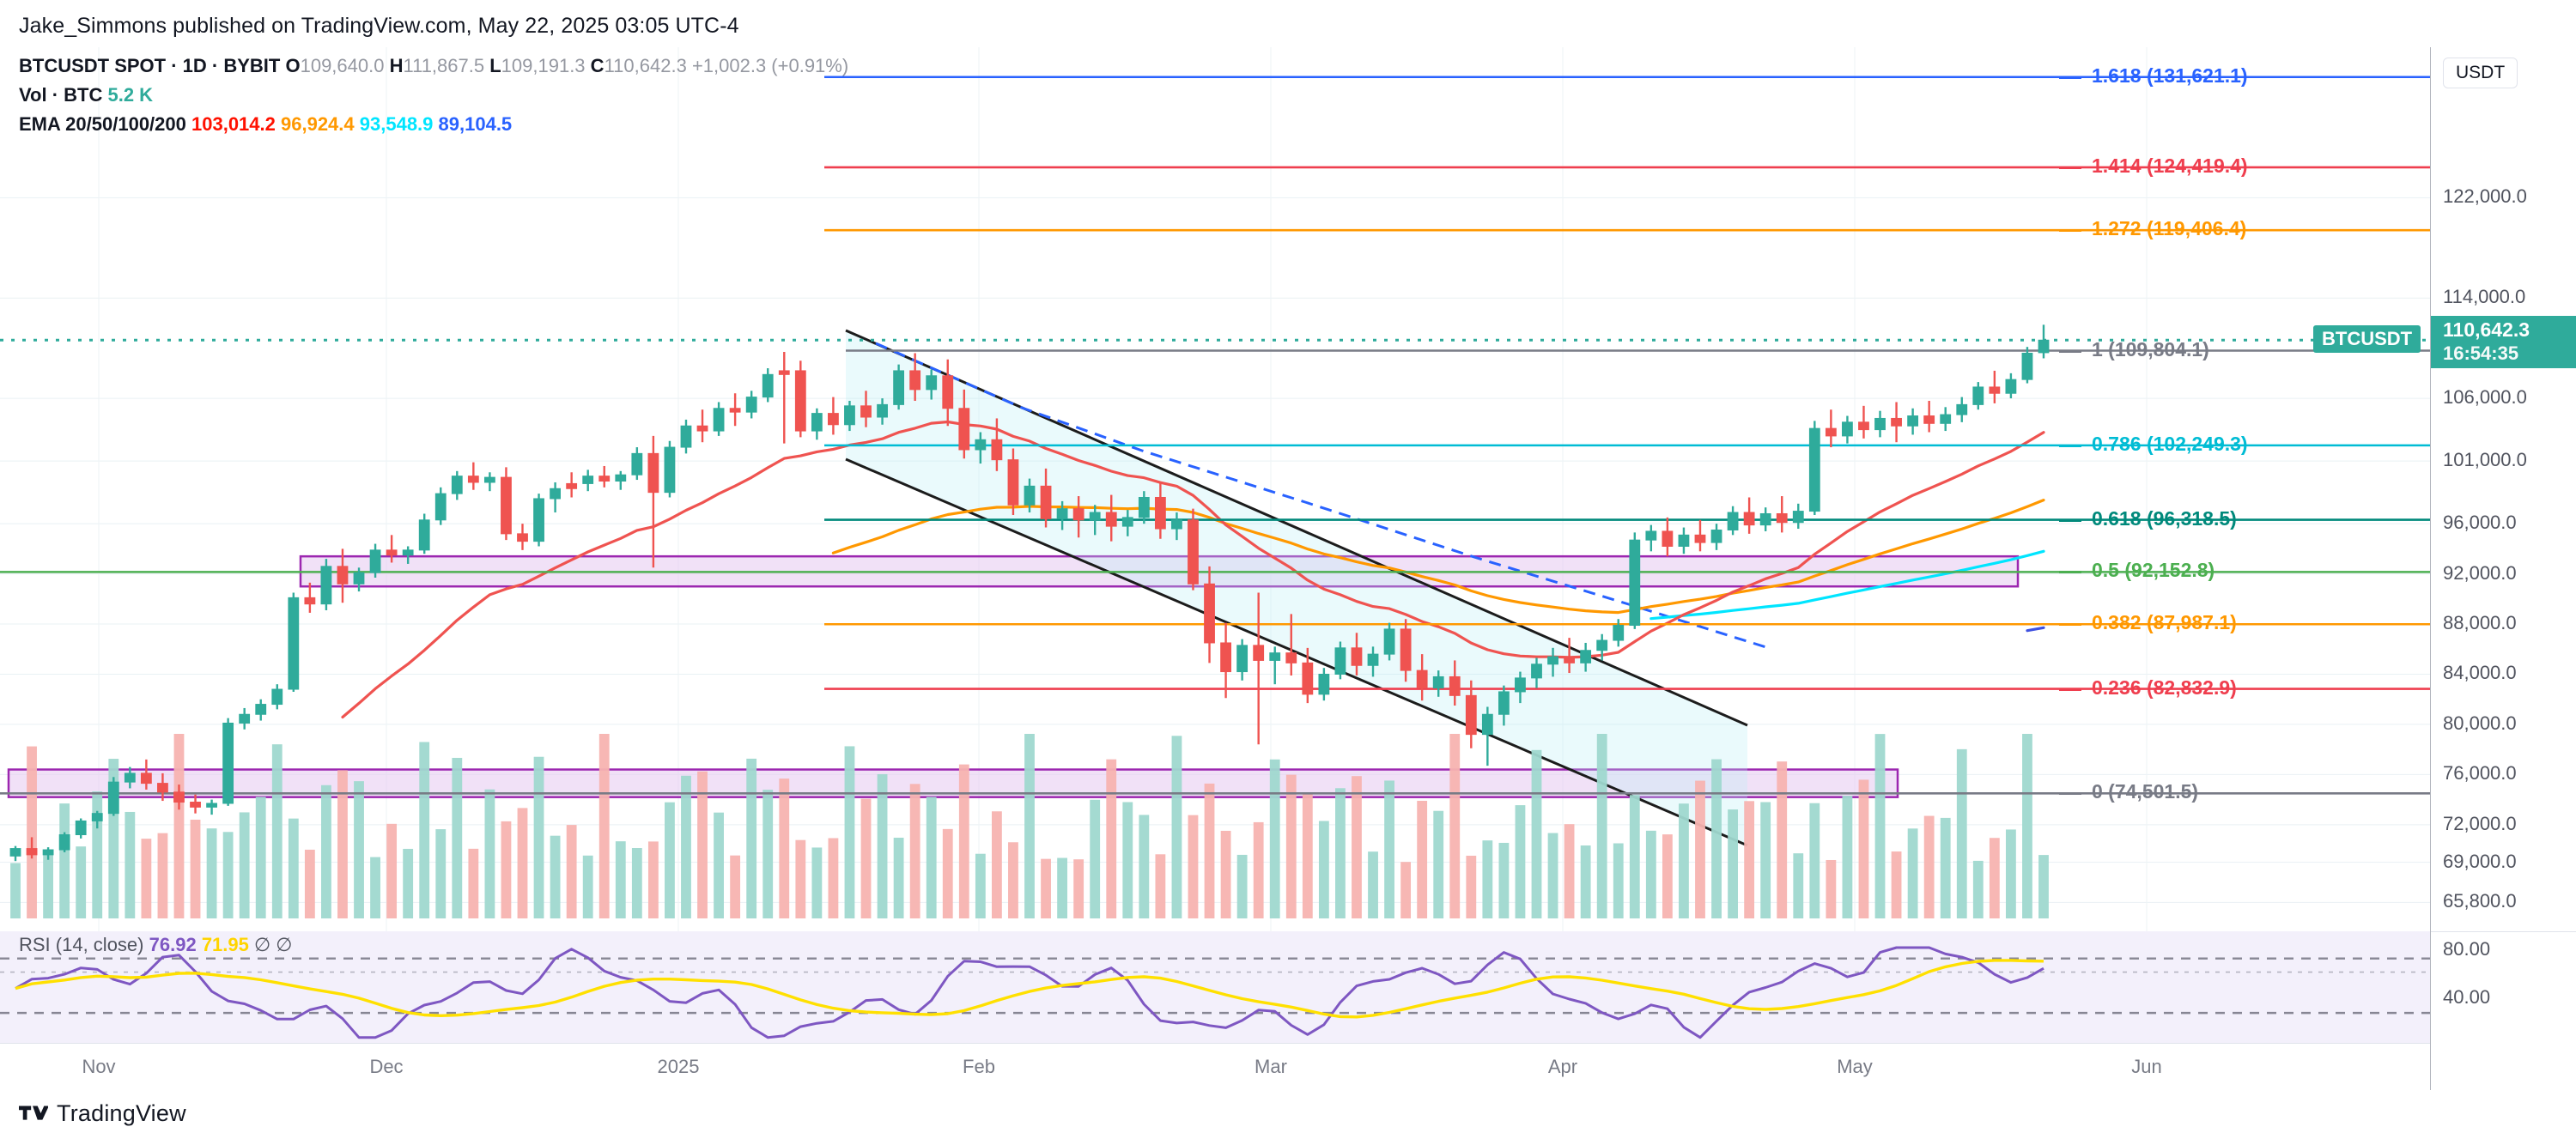  I want to click on current-price-badge: 110,642.3 16:54:35, so click(2503, 342).